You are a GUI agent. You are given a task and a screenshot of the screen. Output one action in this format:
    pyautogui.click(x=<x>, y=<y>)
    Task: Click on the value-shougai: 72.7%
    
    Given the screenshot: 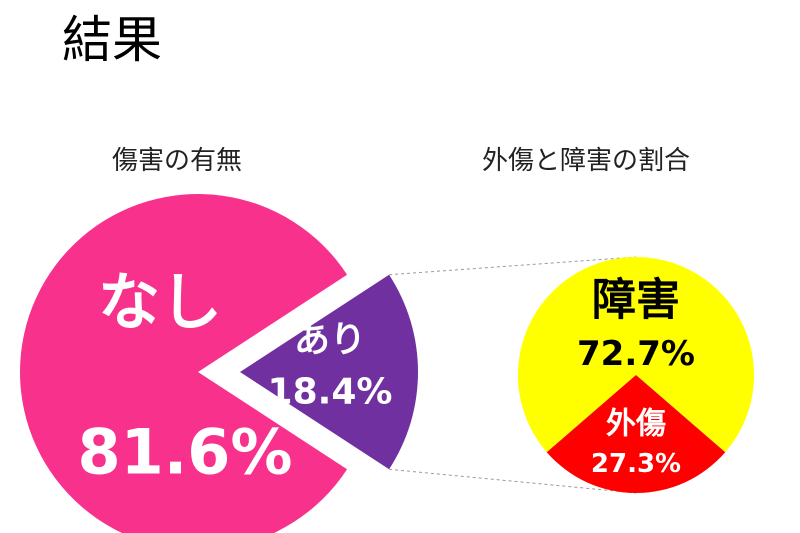 What is the action you would take?
    pyautogui.click(x=636, y=354)
    